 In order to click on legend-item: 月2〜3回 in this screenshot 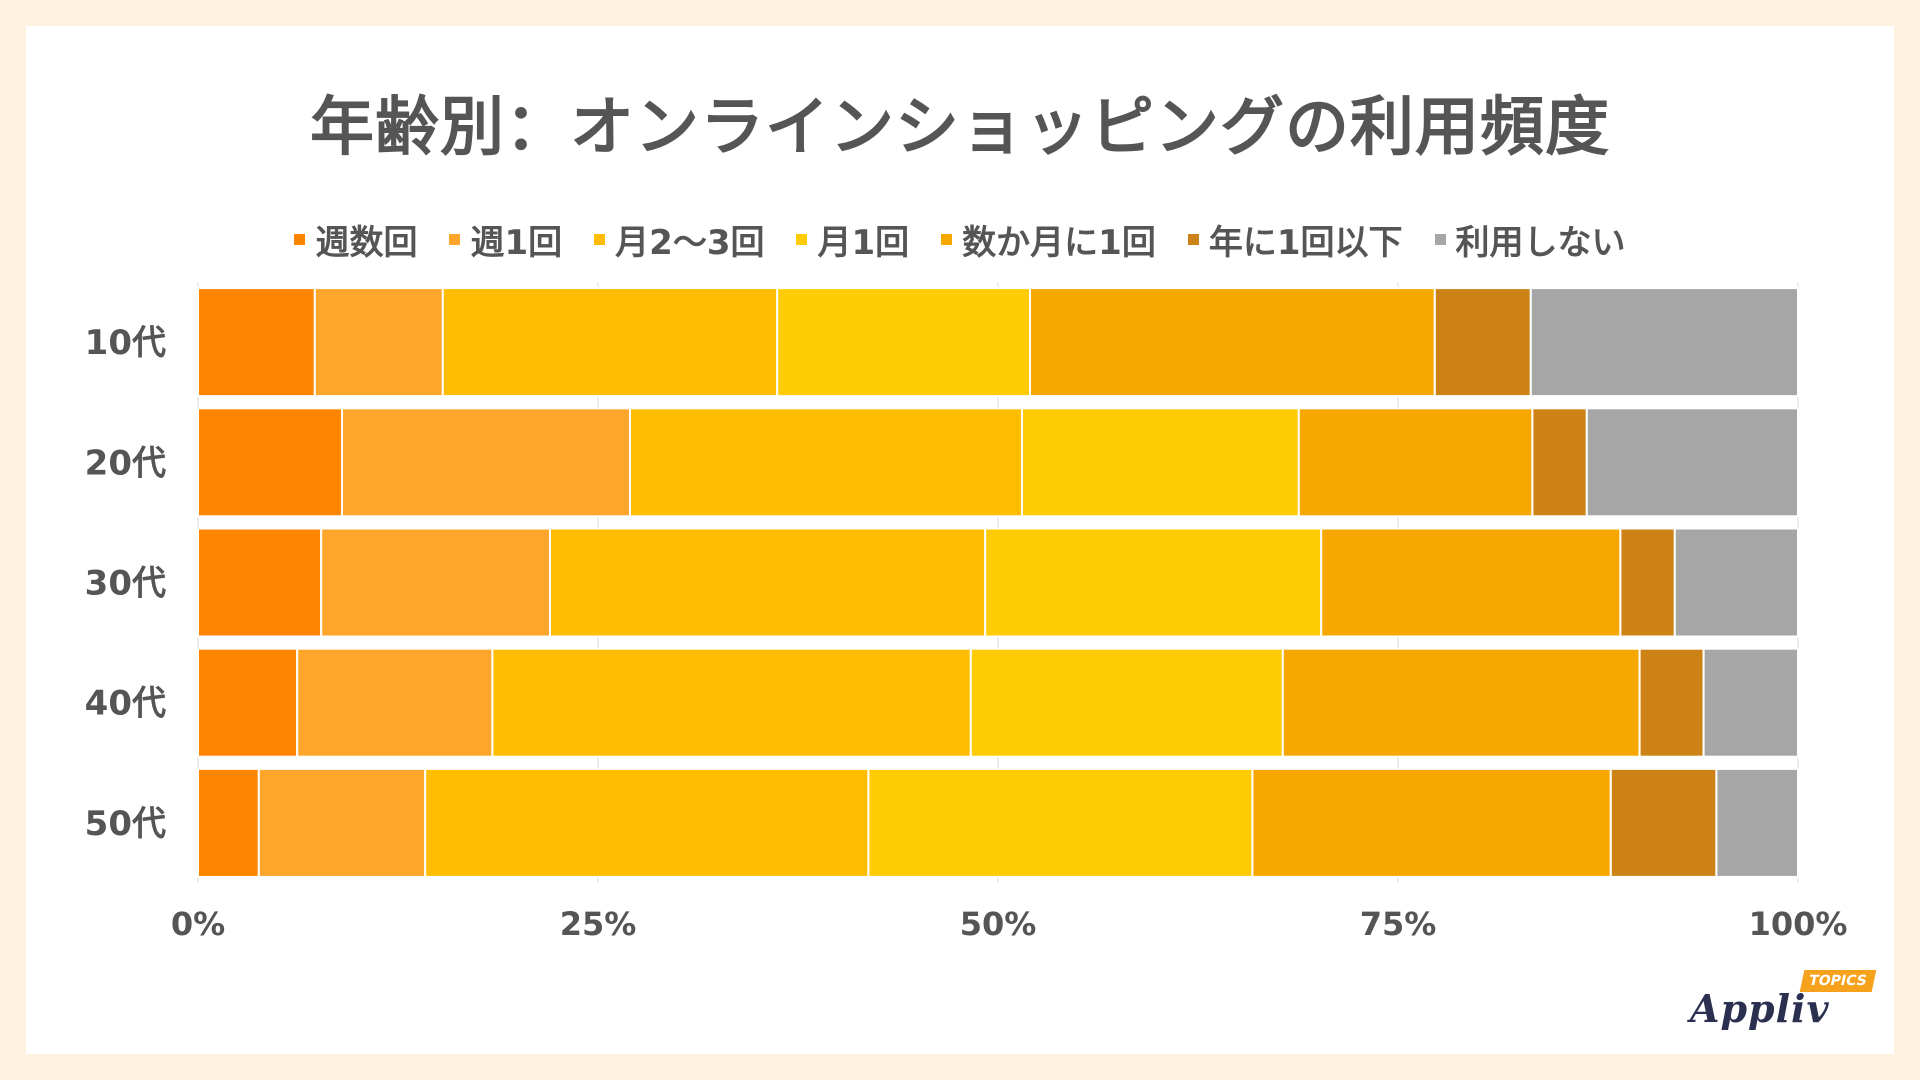, I will do `click(679, 239)`.